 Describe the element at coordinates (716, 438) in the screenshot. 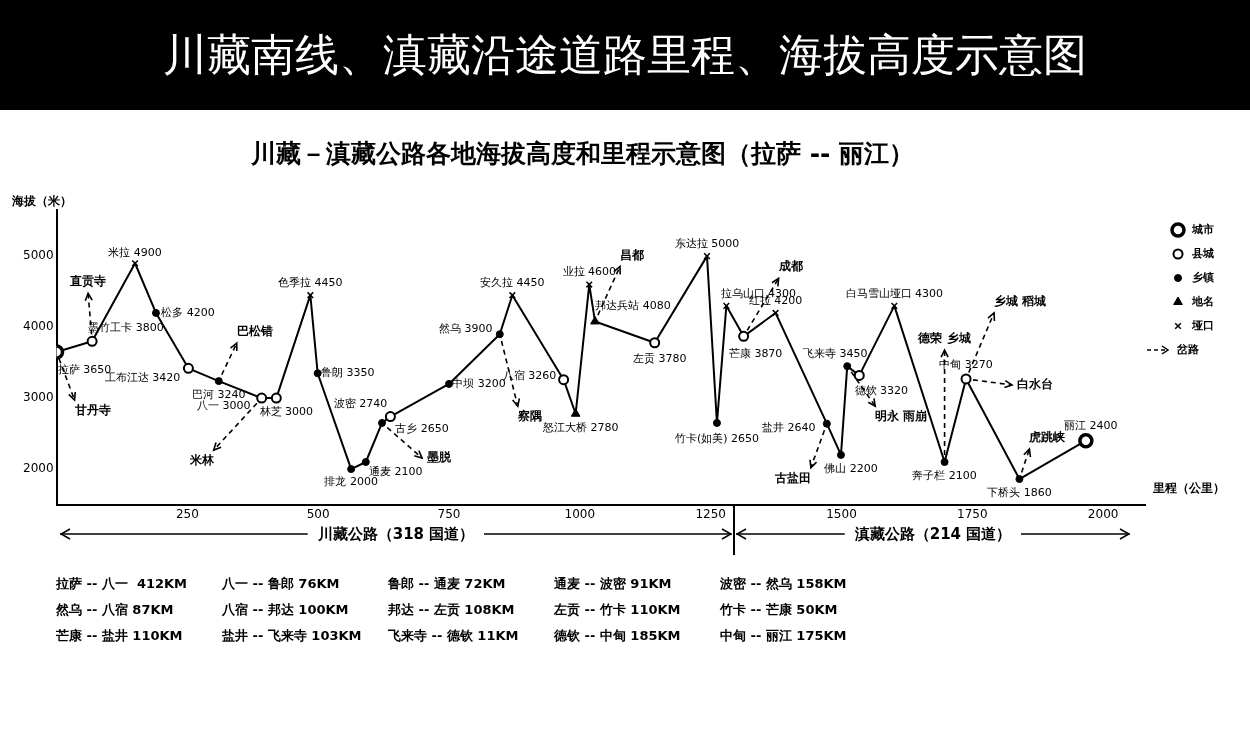

I see `data-label: 竹卡(如美) 2650` at that location.